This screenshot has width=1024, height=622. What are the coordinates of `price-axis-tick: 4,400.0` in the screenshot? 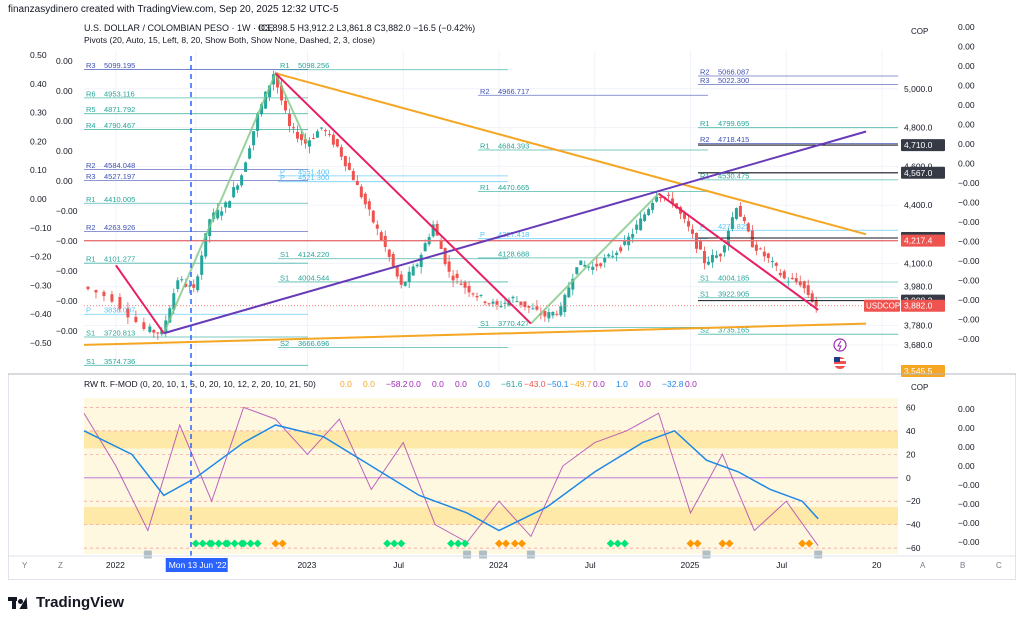 It's located at (918, 205).